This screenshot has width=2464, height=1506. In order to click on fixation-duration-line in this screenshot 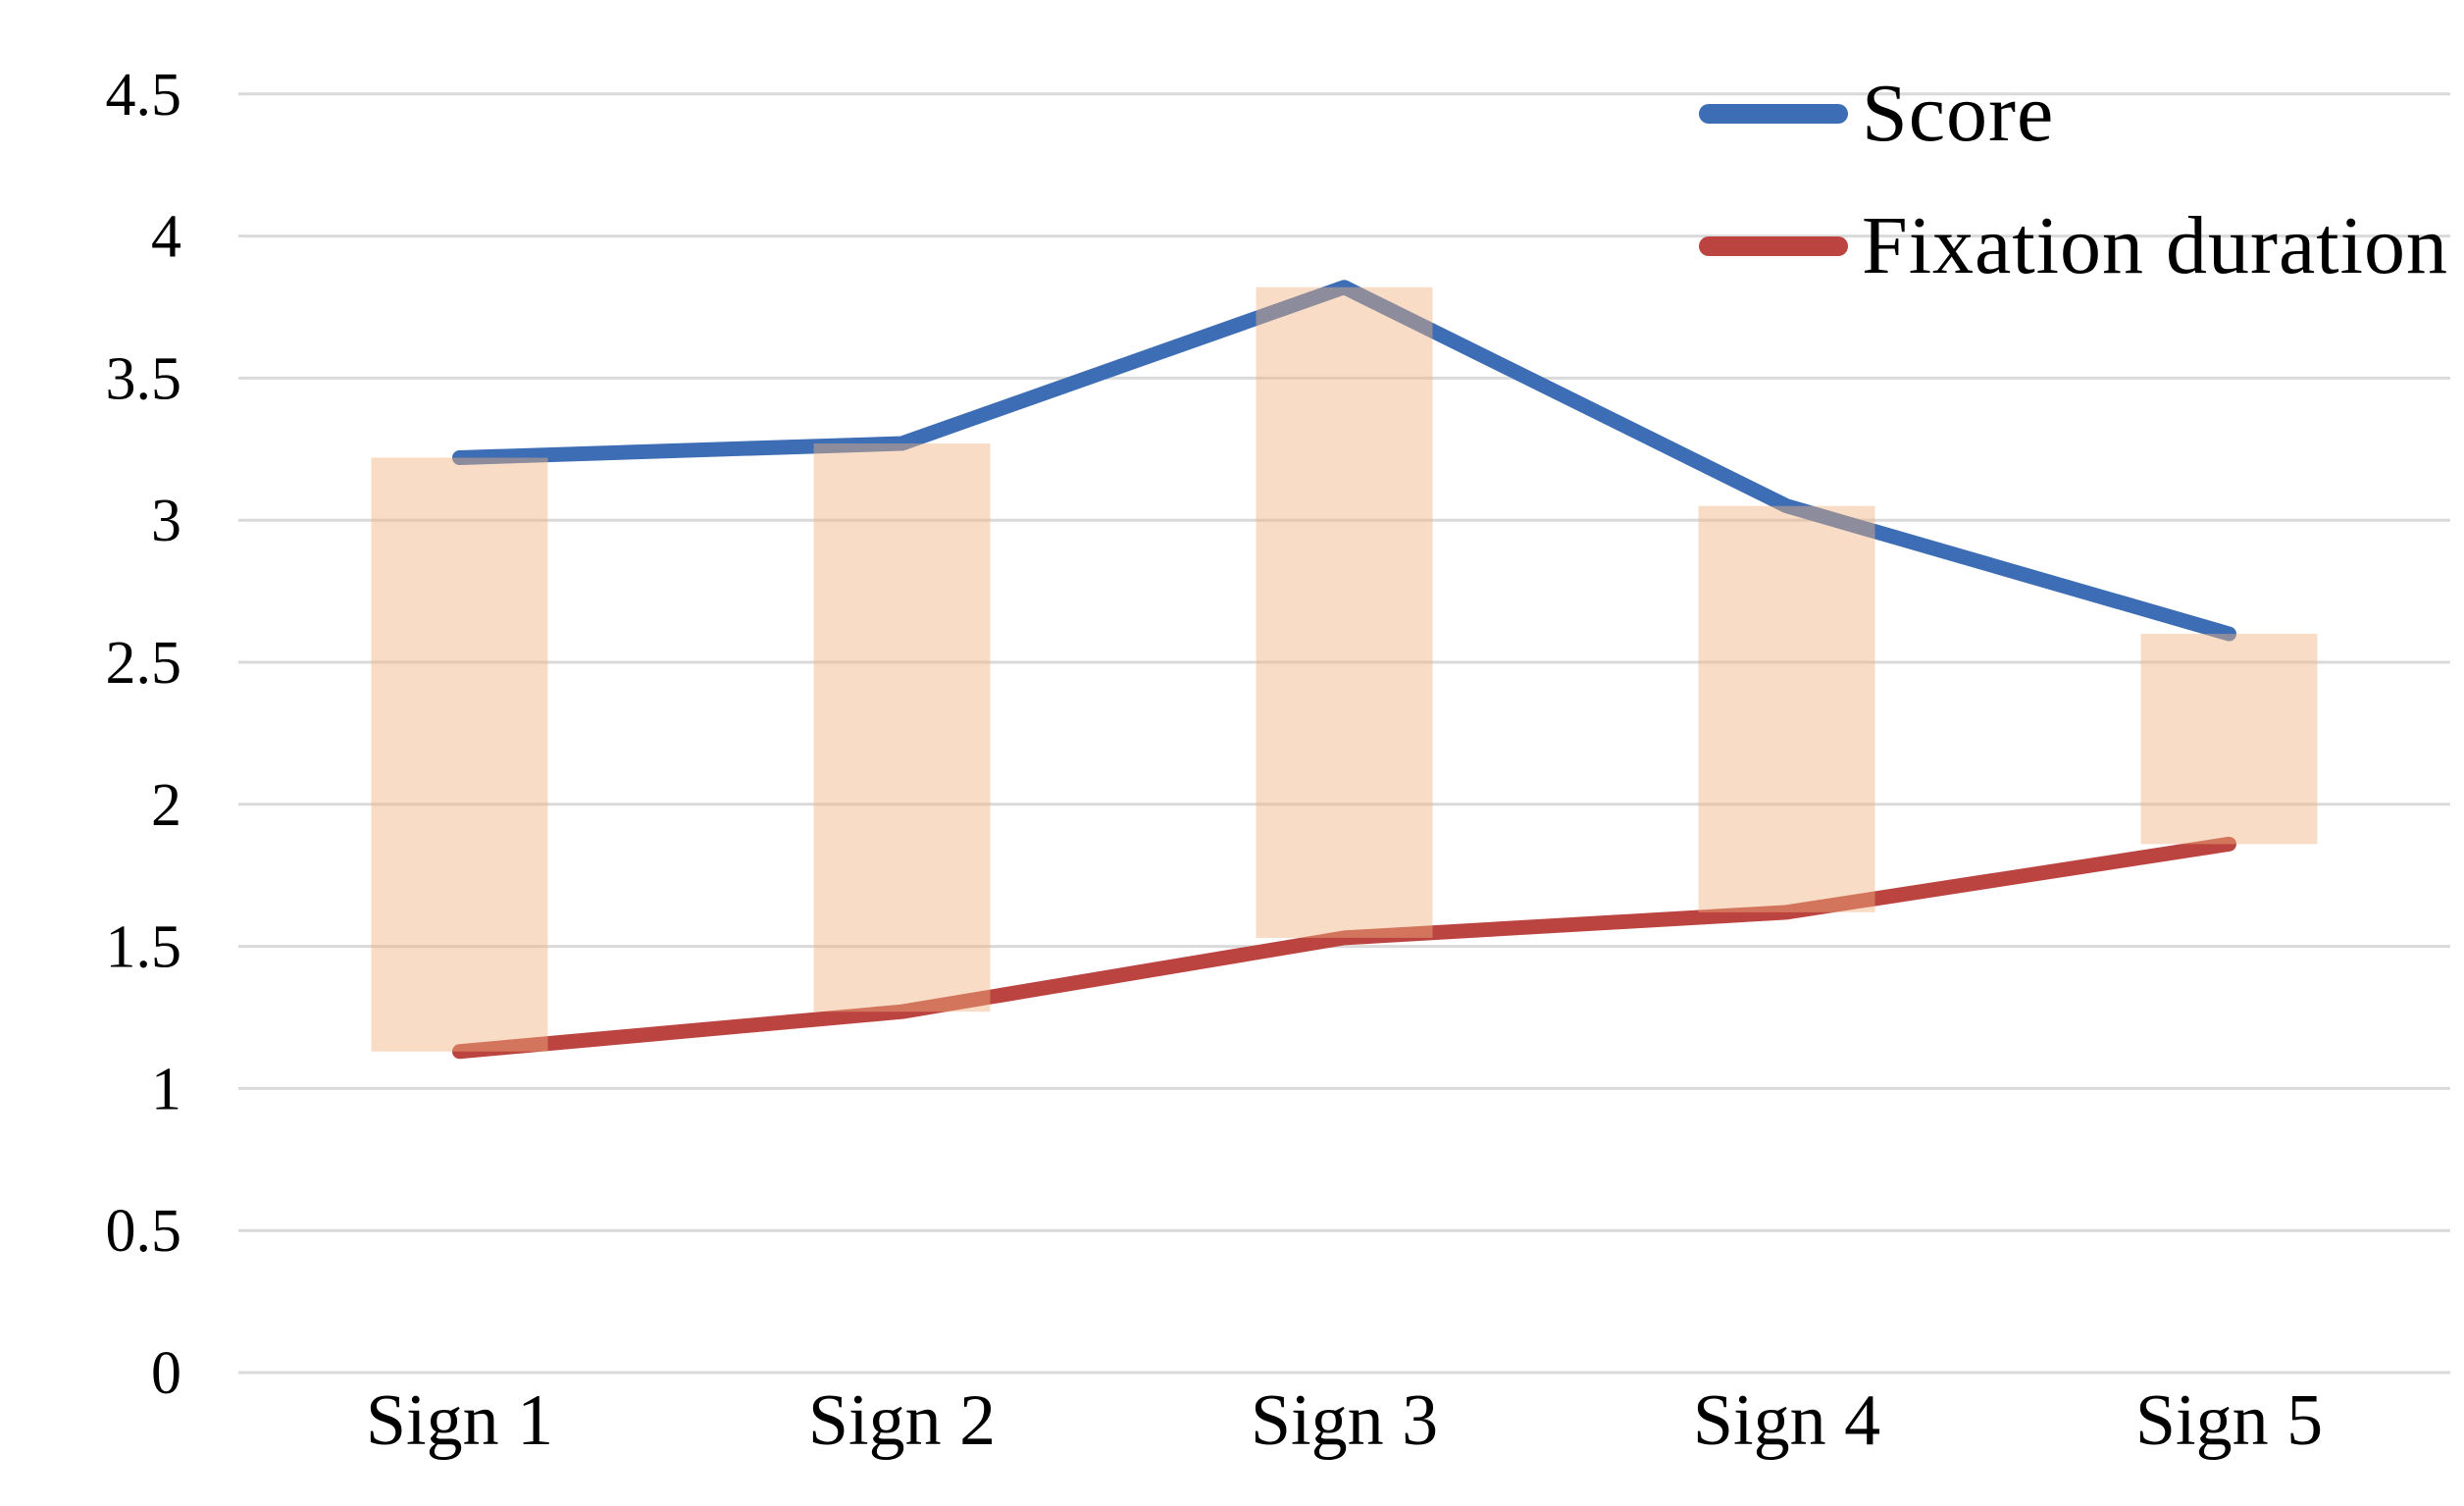, I will do `click(1344, 948)`.